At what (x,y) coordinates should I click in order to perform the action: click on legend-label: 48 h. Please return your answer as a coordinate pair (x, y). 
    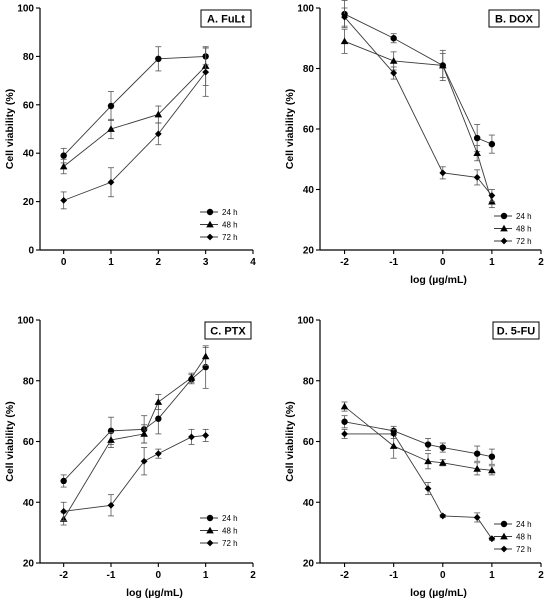
    Looking at the image, I should click on (524, 229).